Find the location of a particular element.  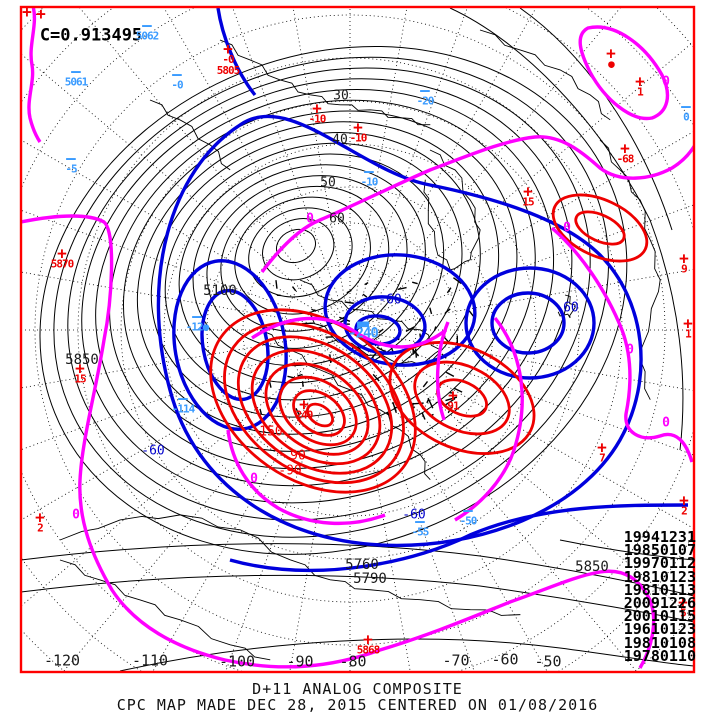

analog-date: 19850107 is located at coordinates (659, 550).